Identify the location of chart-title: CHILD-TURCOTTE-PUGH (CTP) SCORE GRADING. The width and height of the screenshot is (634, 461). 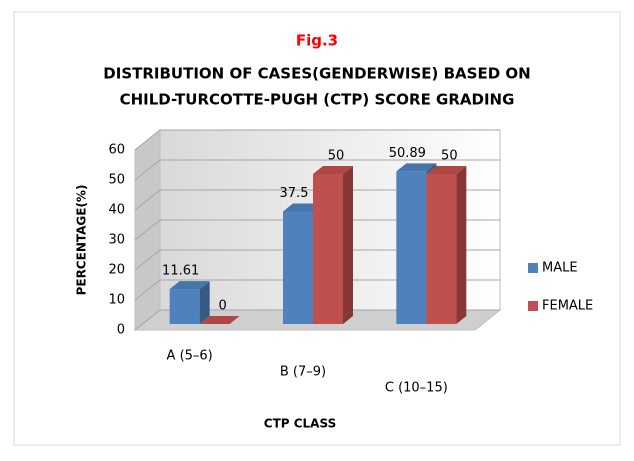
(317, 100).